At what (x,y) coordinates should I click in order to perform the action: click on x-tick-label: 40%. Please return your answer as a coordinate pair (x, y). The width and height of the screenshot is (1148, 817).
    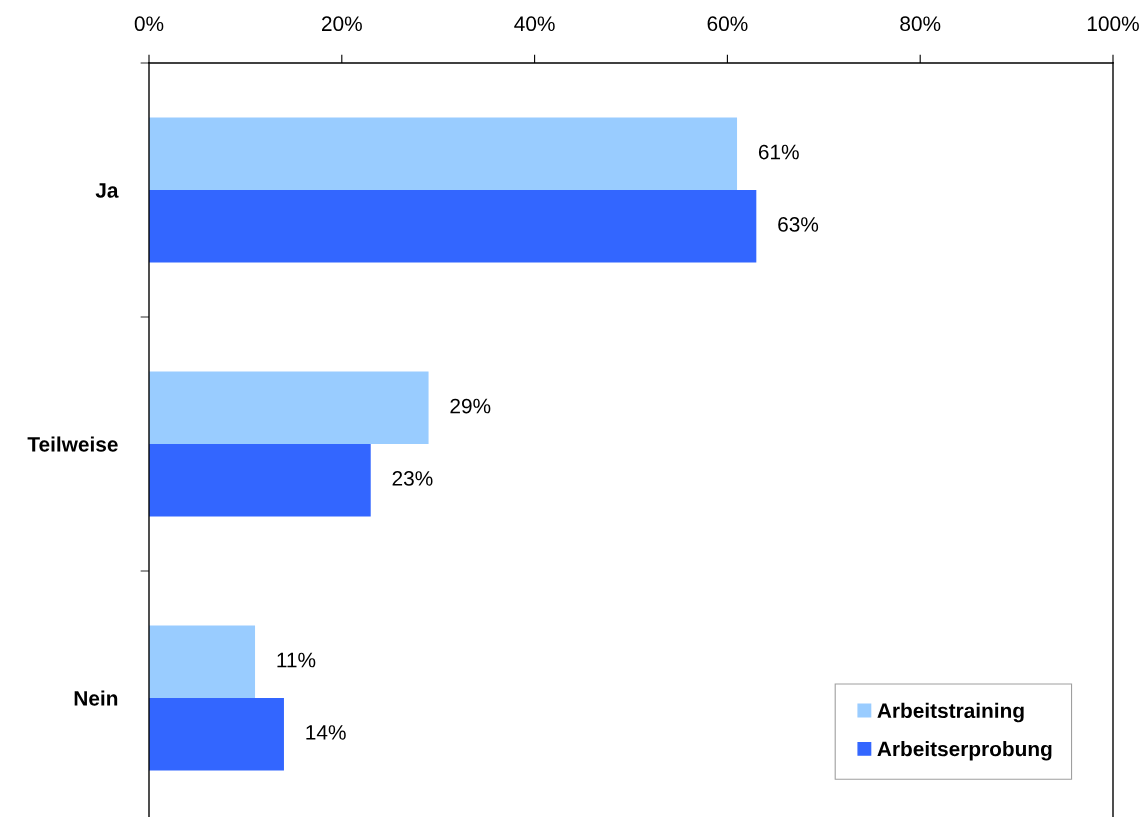
    Looking at the image, I should click on (534, 24).